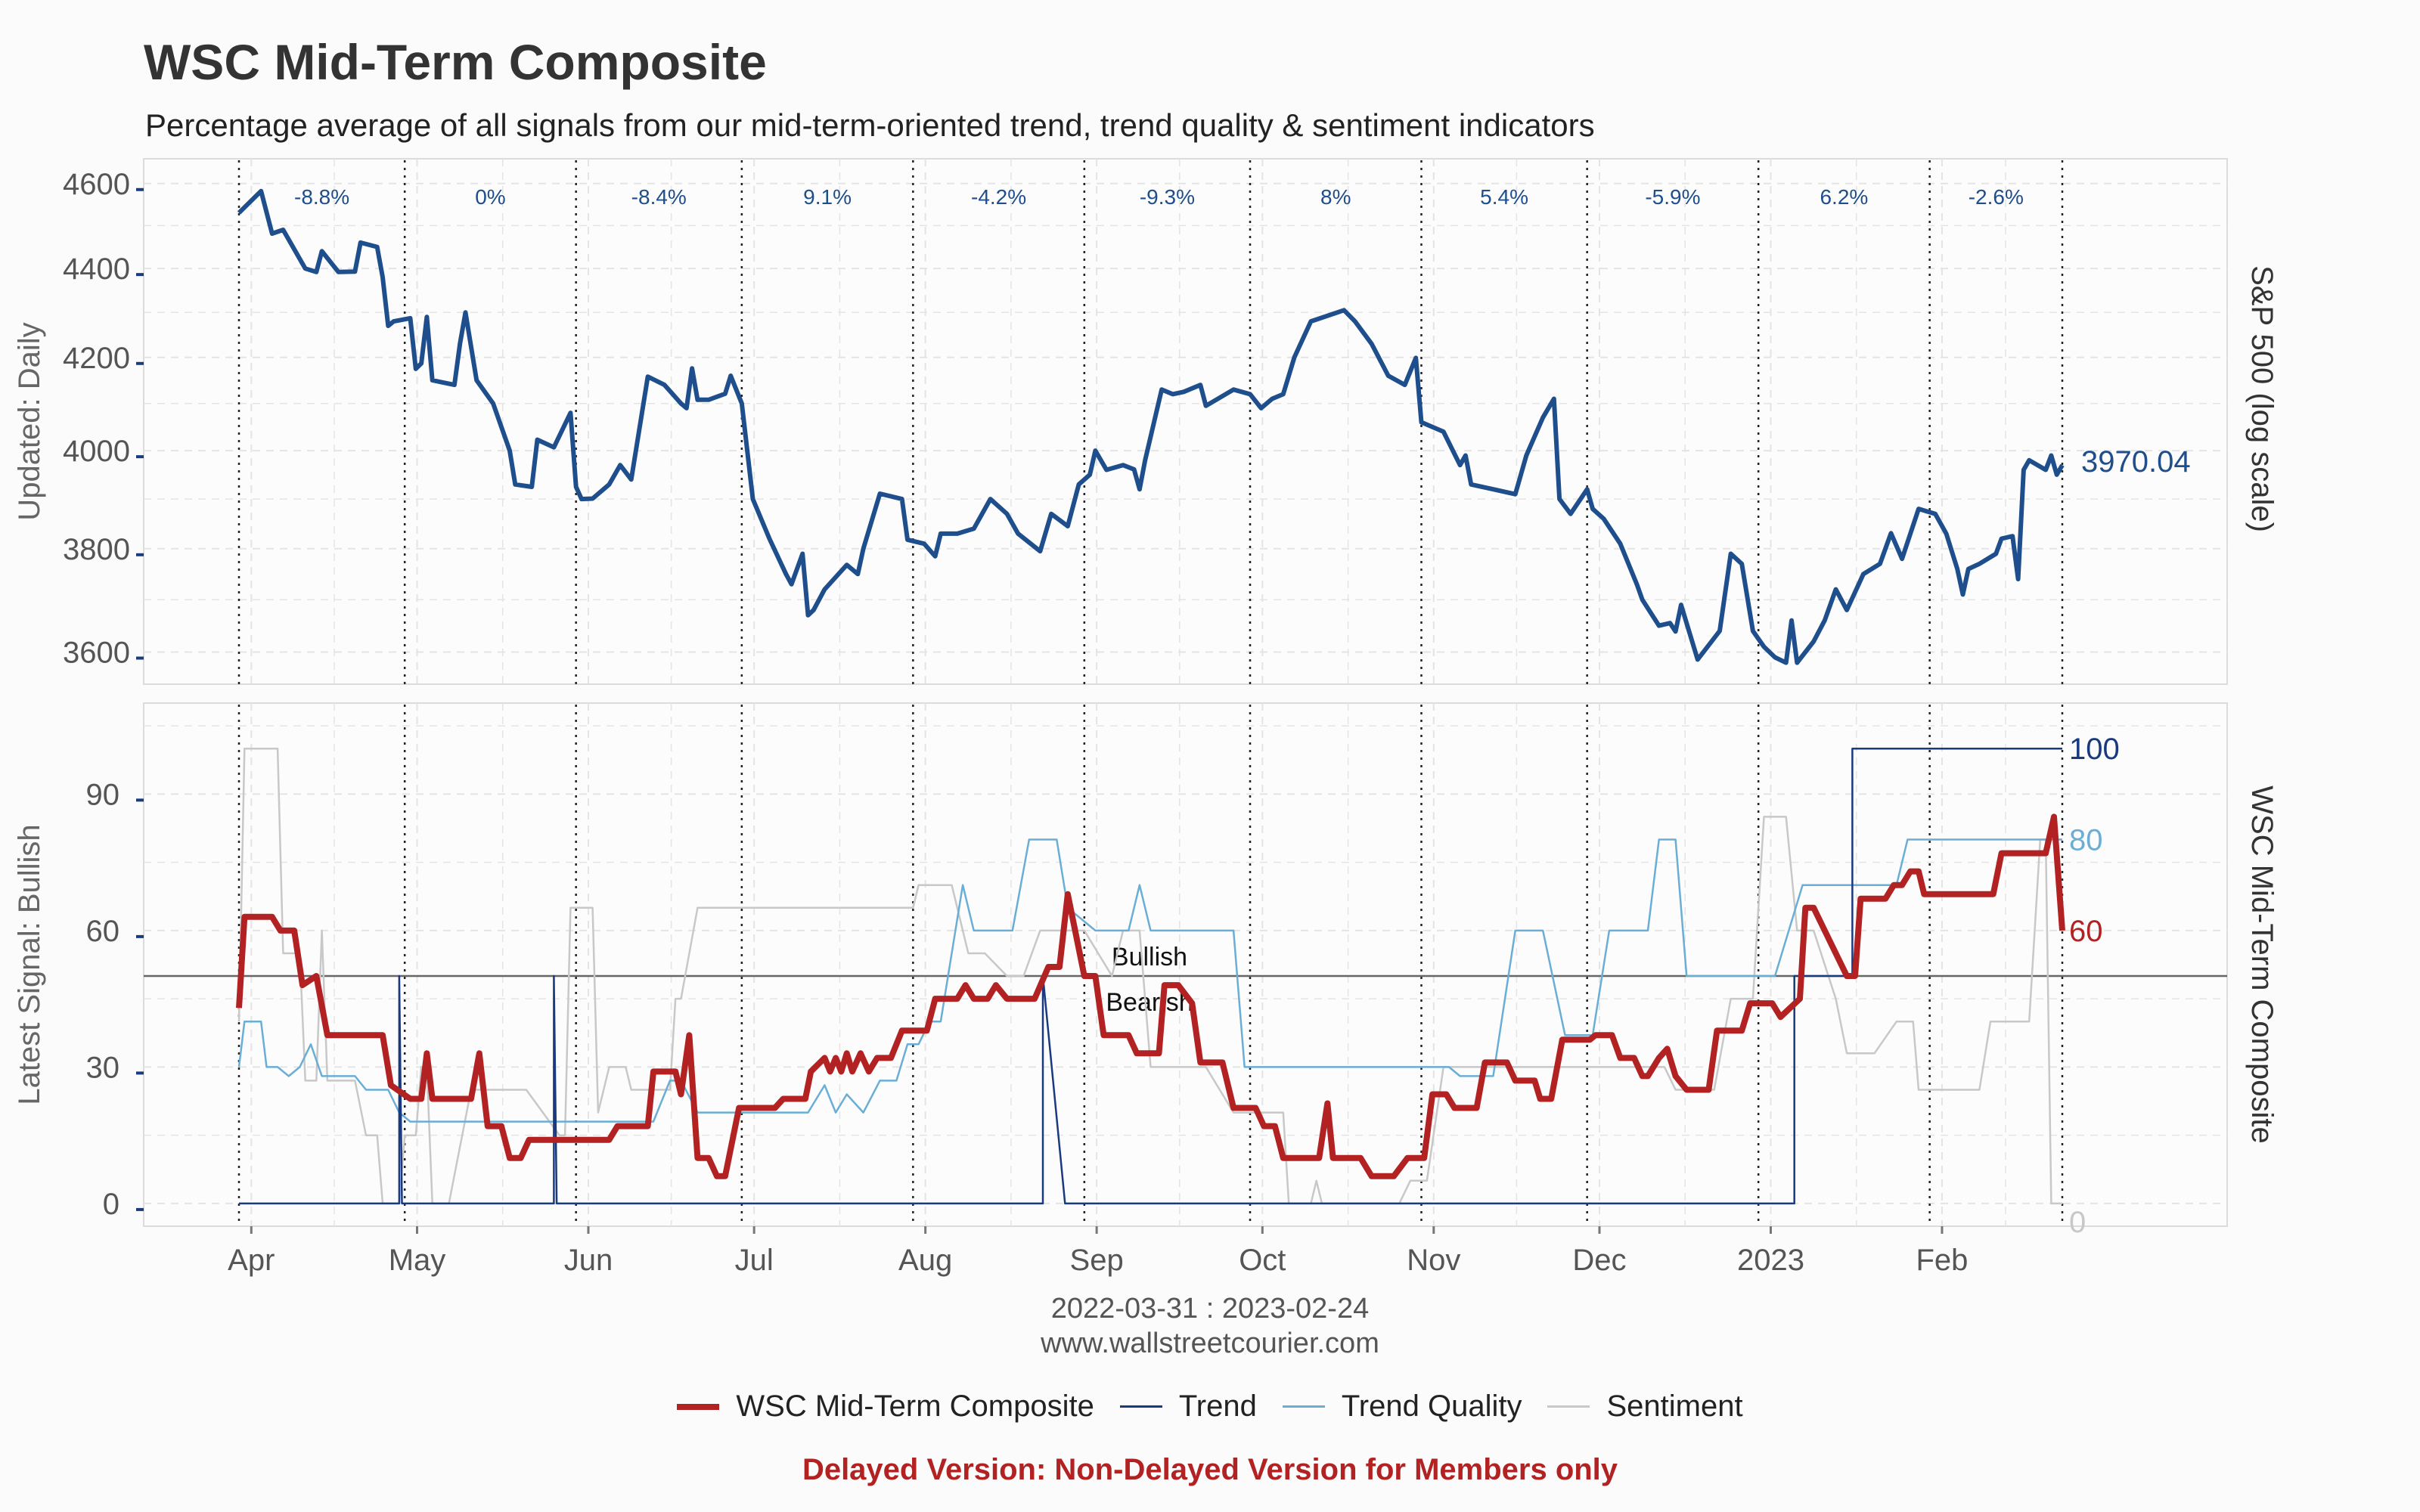  What do you see at coordinates (1672, 197) in the screenshot?
I see `monthly-change-label: -5.9%` at bounding box center [1672, 197].